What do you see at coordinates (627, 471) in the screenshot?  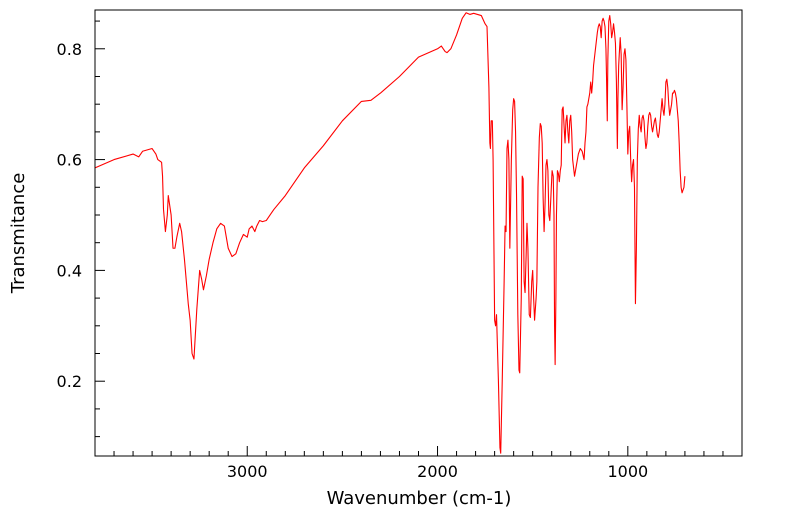 I see `x-tick-label: 1000` at bounding box center [627, 471].